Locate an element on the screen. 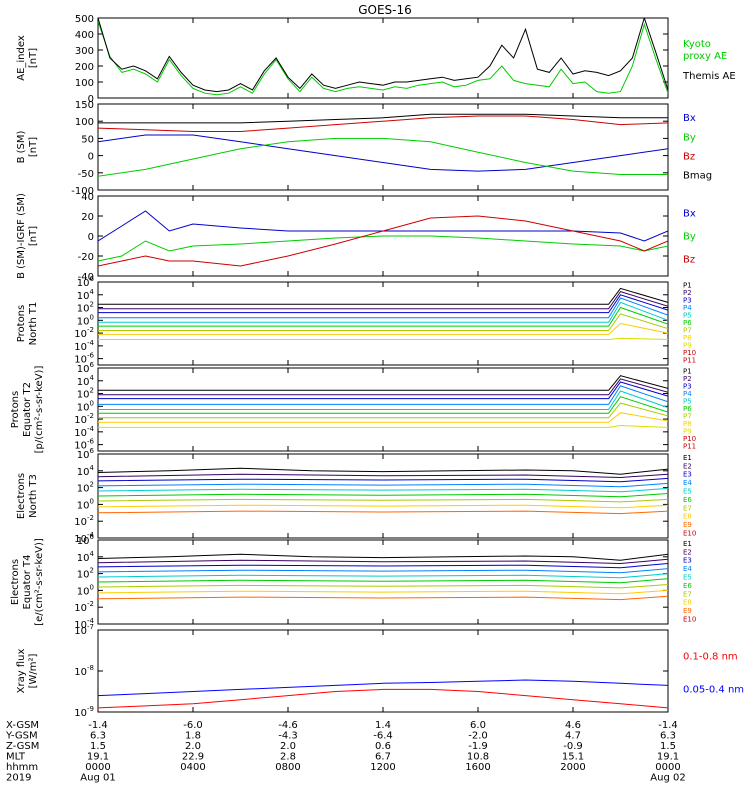  footer-value: 0800 is located at coordinates (287, 767).